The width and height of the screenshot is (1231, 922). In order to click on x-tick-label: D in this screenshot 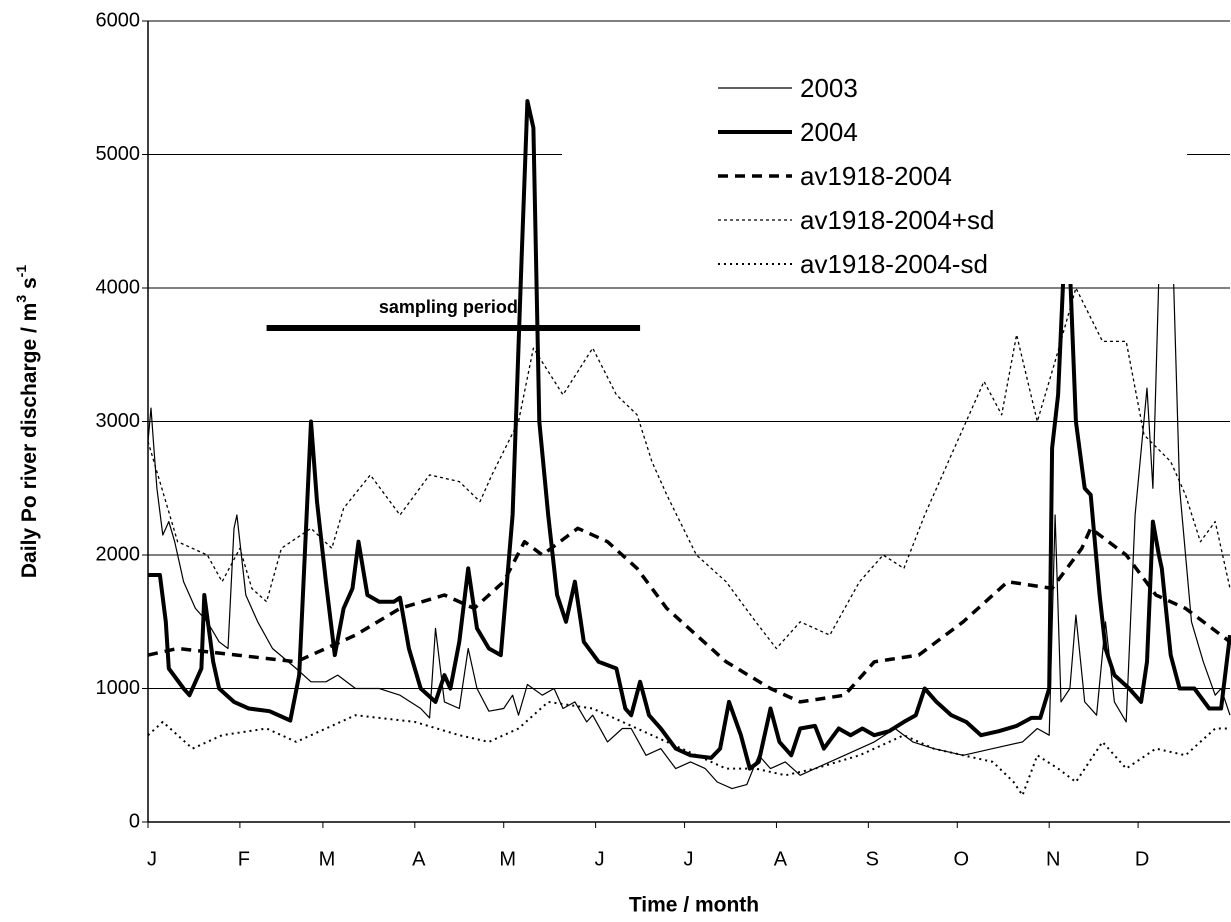, I will do `click(1142, 859)`.